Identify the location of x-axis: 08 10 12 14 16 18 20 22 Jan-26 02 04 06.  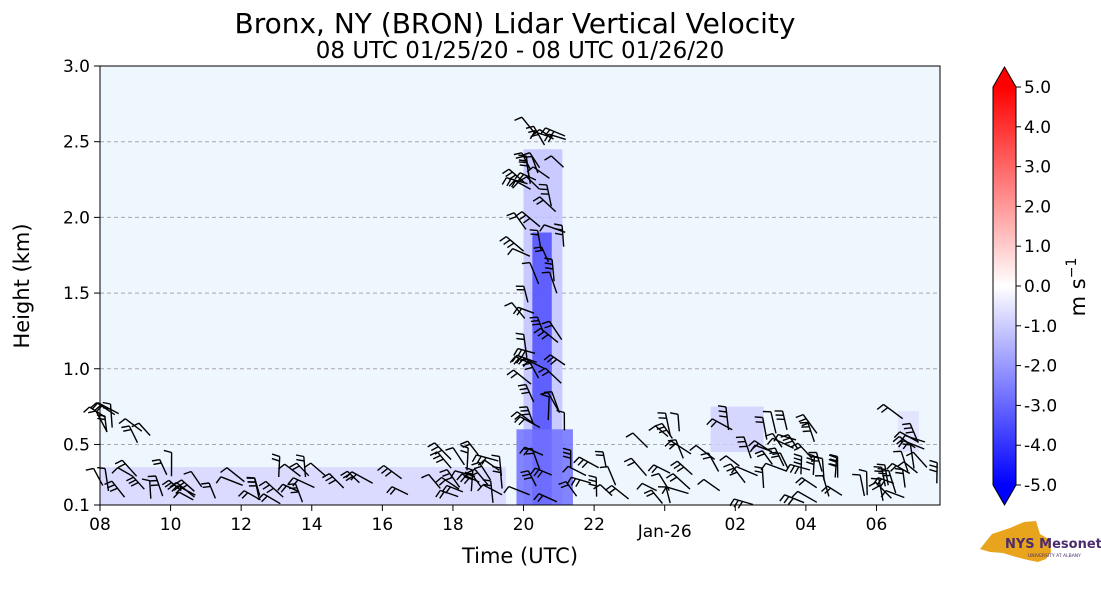
(488, 523).